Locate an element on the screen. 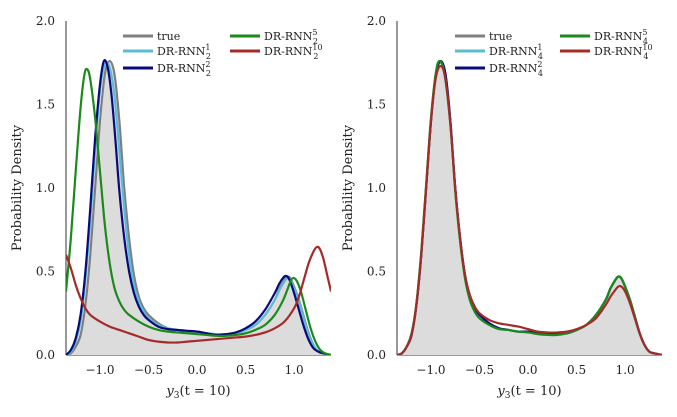 The height and width of the screenshot is (417, 677). legend-label: DR-RNN5 4 is located at coordinates (621, 37).